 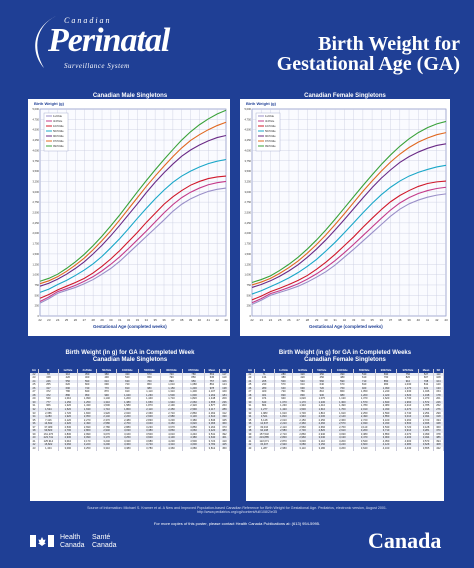 I want to click on table-cell: 2,960, so click(x=302, y=438).